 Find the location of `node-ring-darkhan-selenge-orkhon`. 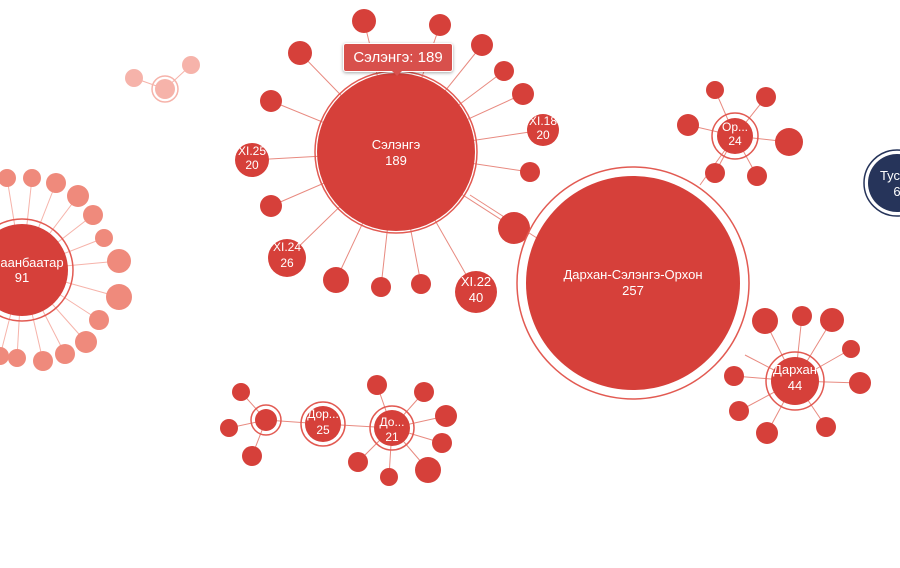

node-ring-darkhan-selenge-orkhon is located at coordinates (633, 283).